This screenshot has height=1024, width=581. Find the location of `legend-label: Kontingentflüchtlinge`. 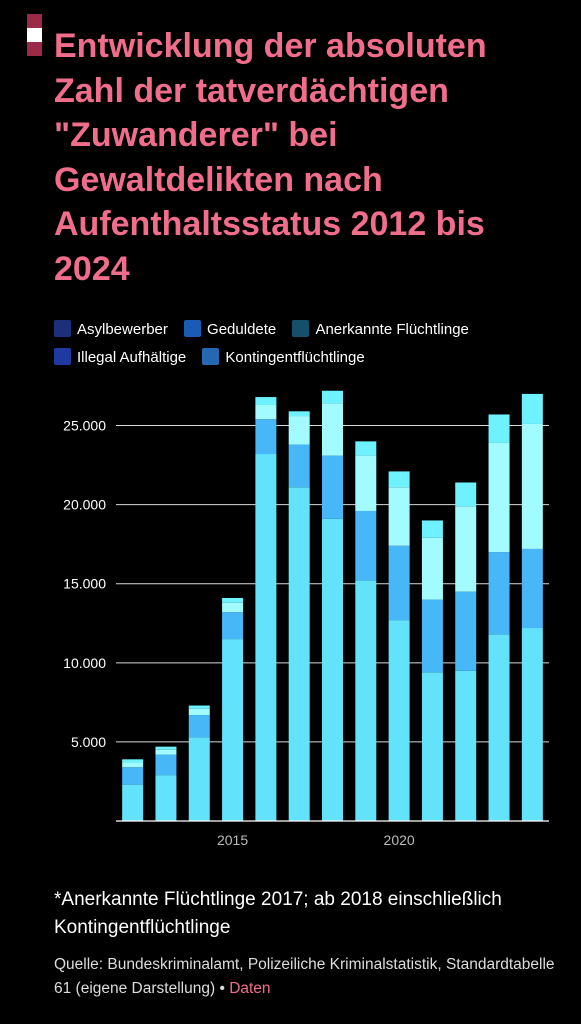

legend-label: Kontingentflüchtlinge is located at coordinates (295, 357).